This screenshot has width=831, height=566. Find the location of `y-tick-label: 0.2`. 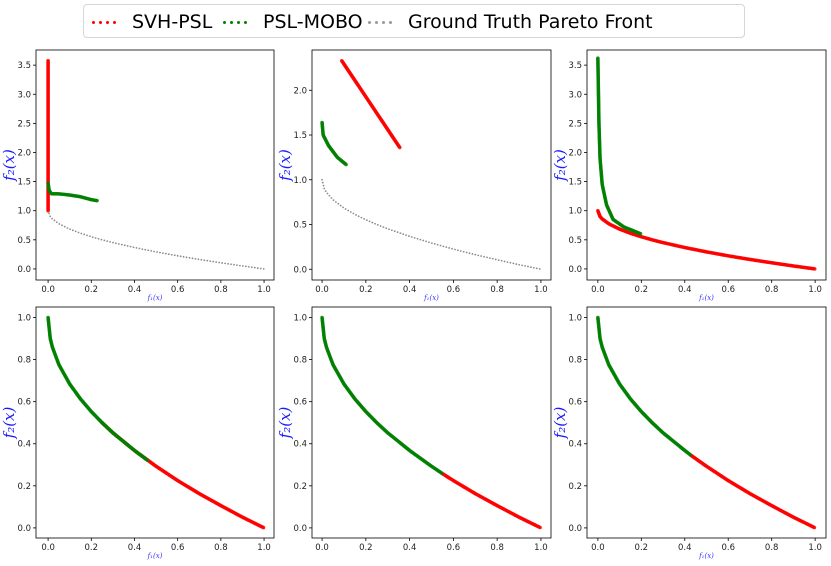

y-tick-label: 0.2 is located at coordinates (24, 487).